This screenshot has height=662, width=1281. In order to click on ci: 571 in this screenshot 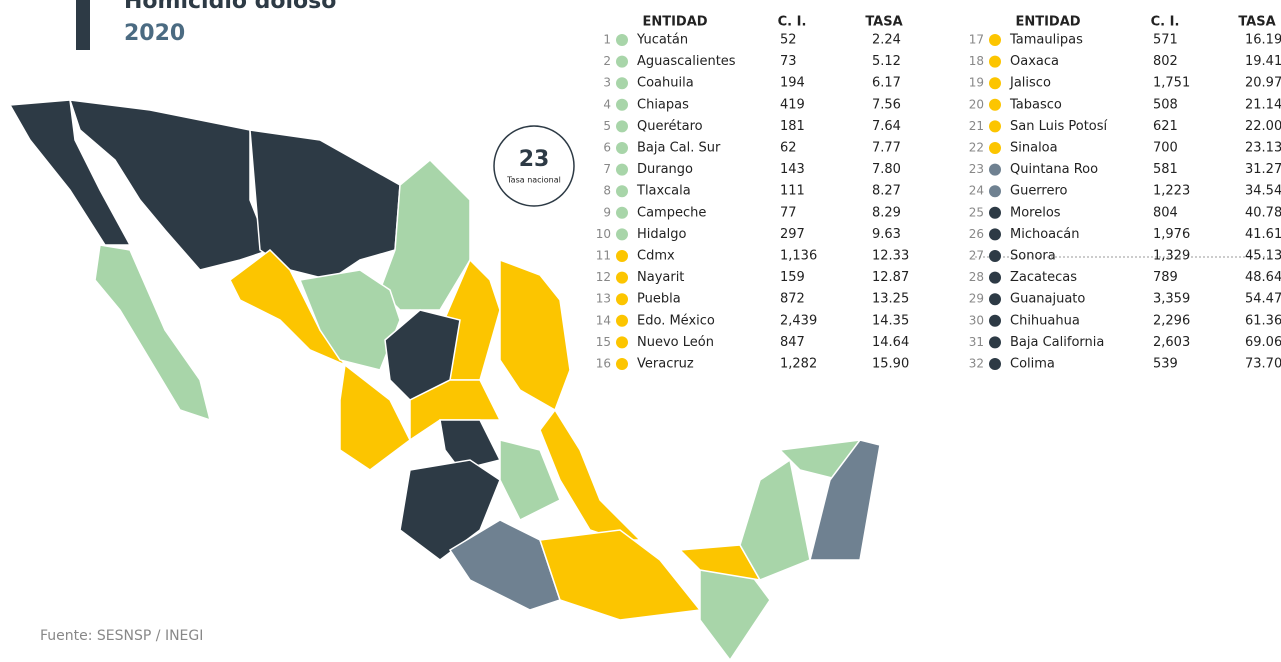, I will do `click(1165, 40)`.